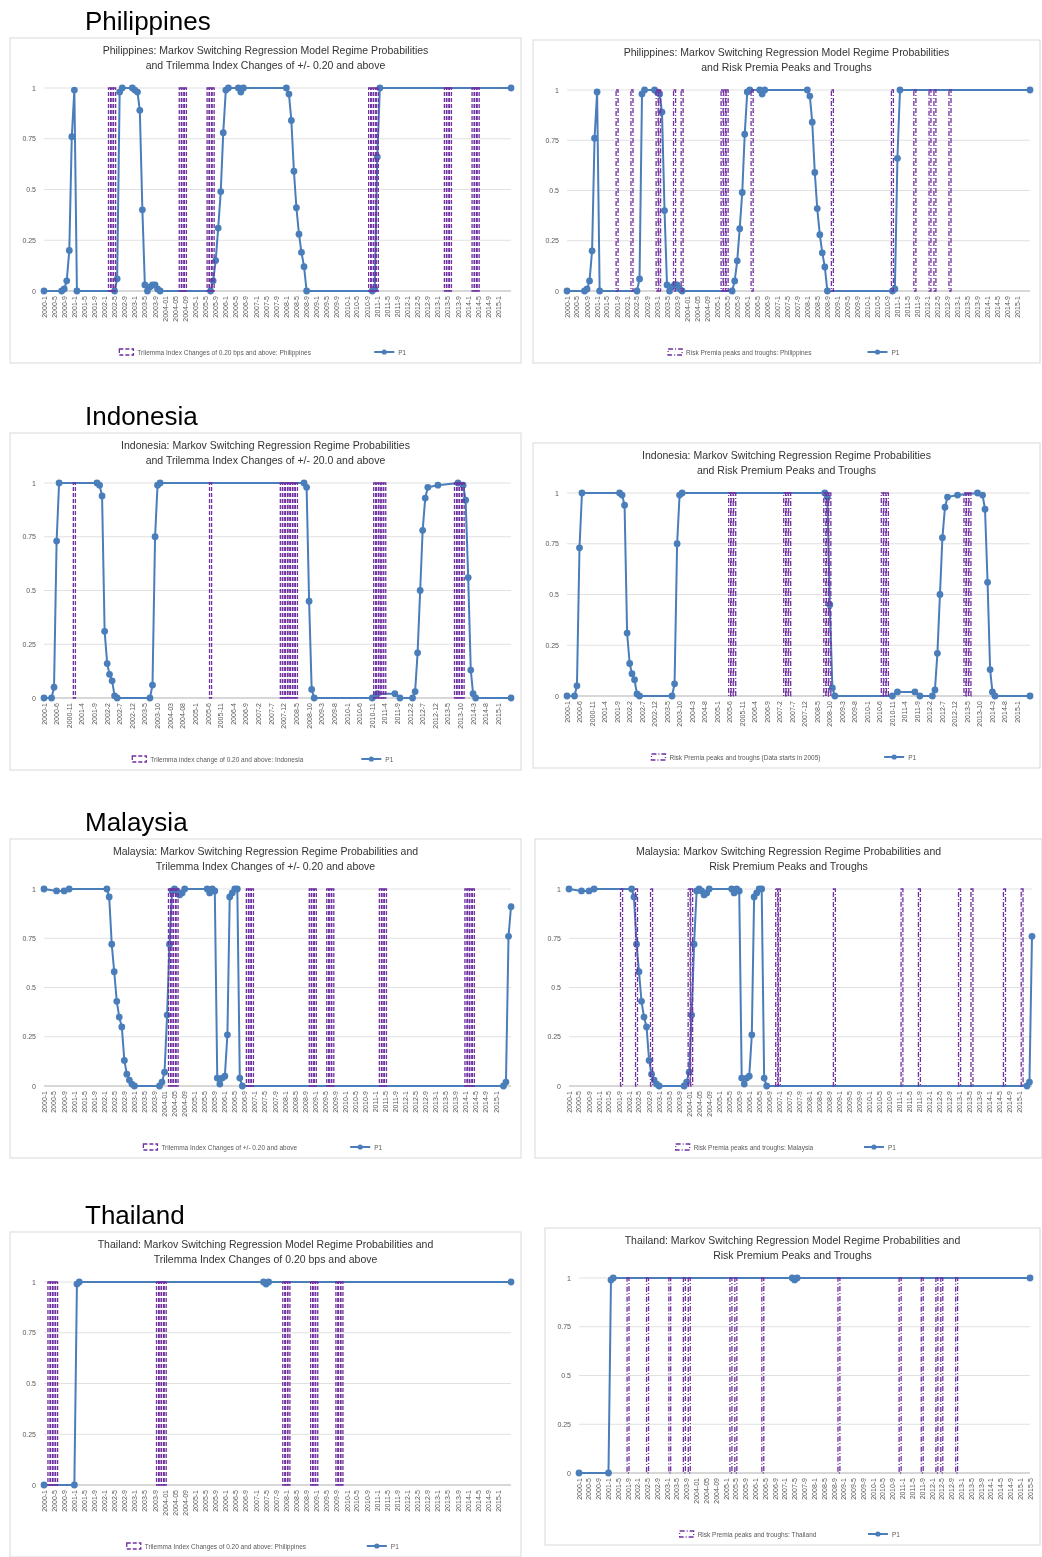 Image resolution: width=1042 pixels, height=1557 pixels. I want to click on text: Malaysia, so click(137, 822).